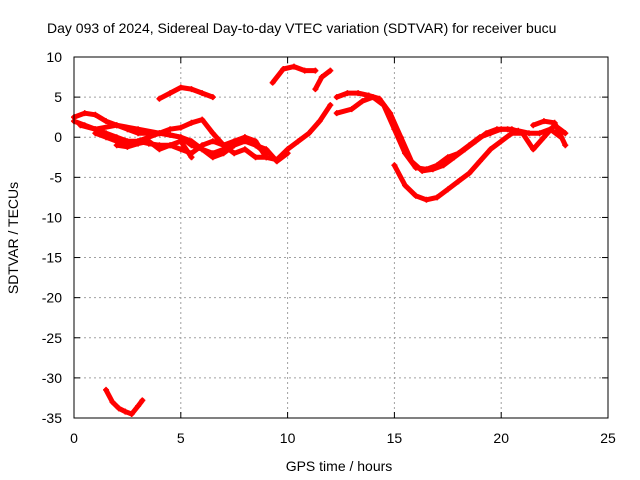 The height and width of the screenshot is (480, 640). What do you see at coordinates (54, 57) in the screenshot?
I see `y-tick-label: 10` at bounding box center [54, 57].